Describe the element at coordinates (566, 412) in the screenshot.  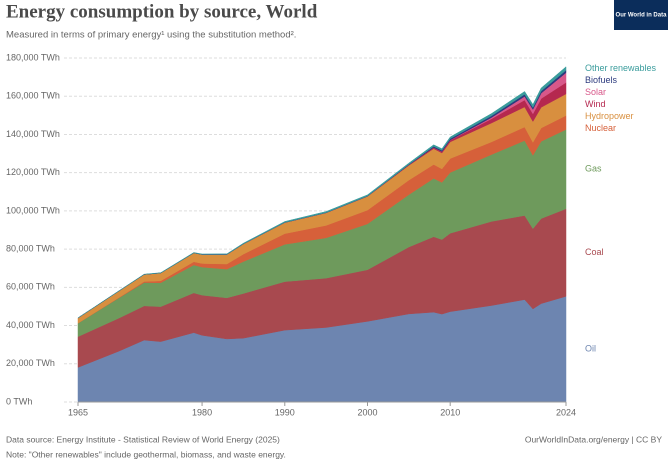
I see `x-tick-label: 2024` at that location.